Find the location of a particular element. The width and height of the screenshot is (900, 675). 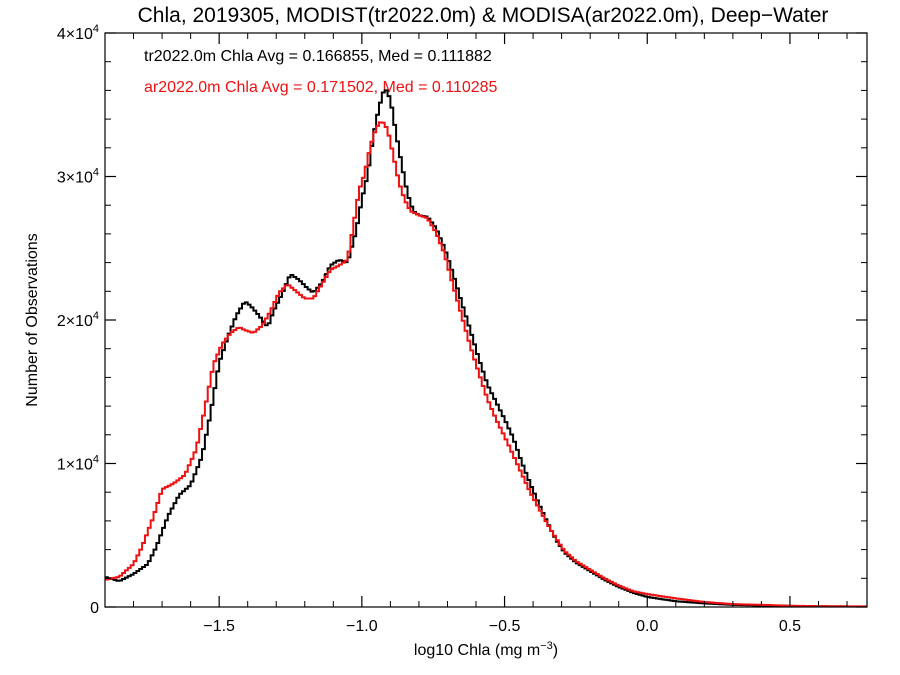

y-tick-label-2: 2×10⁴ is located at coordinates (78, 320).